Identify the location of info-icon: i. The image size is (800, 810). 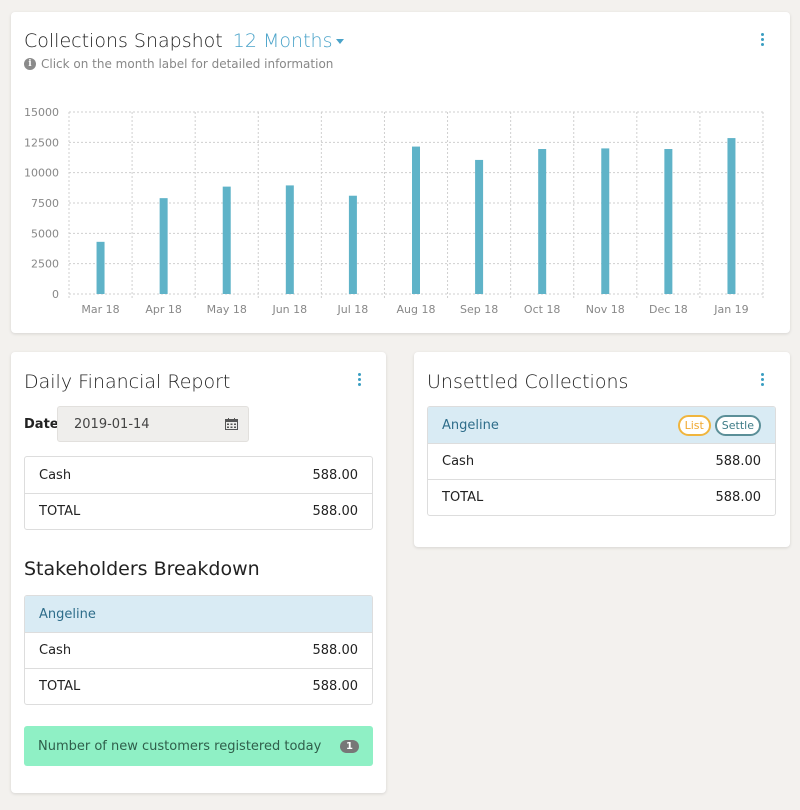
(30, 64).